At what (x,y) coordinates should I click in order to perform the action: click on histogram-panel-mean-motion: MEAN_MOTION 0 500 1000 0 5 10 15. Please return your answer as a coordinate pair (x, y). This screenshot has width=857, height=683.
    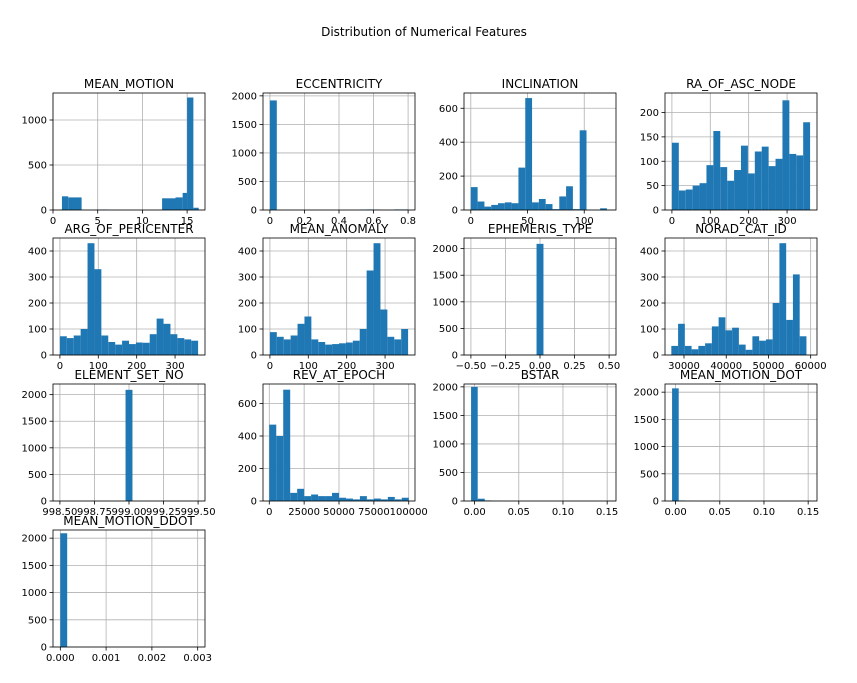
    Looking at the image, I should click on (114, 152).